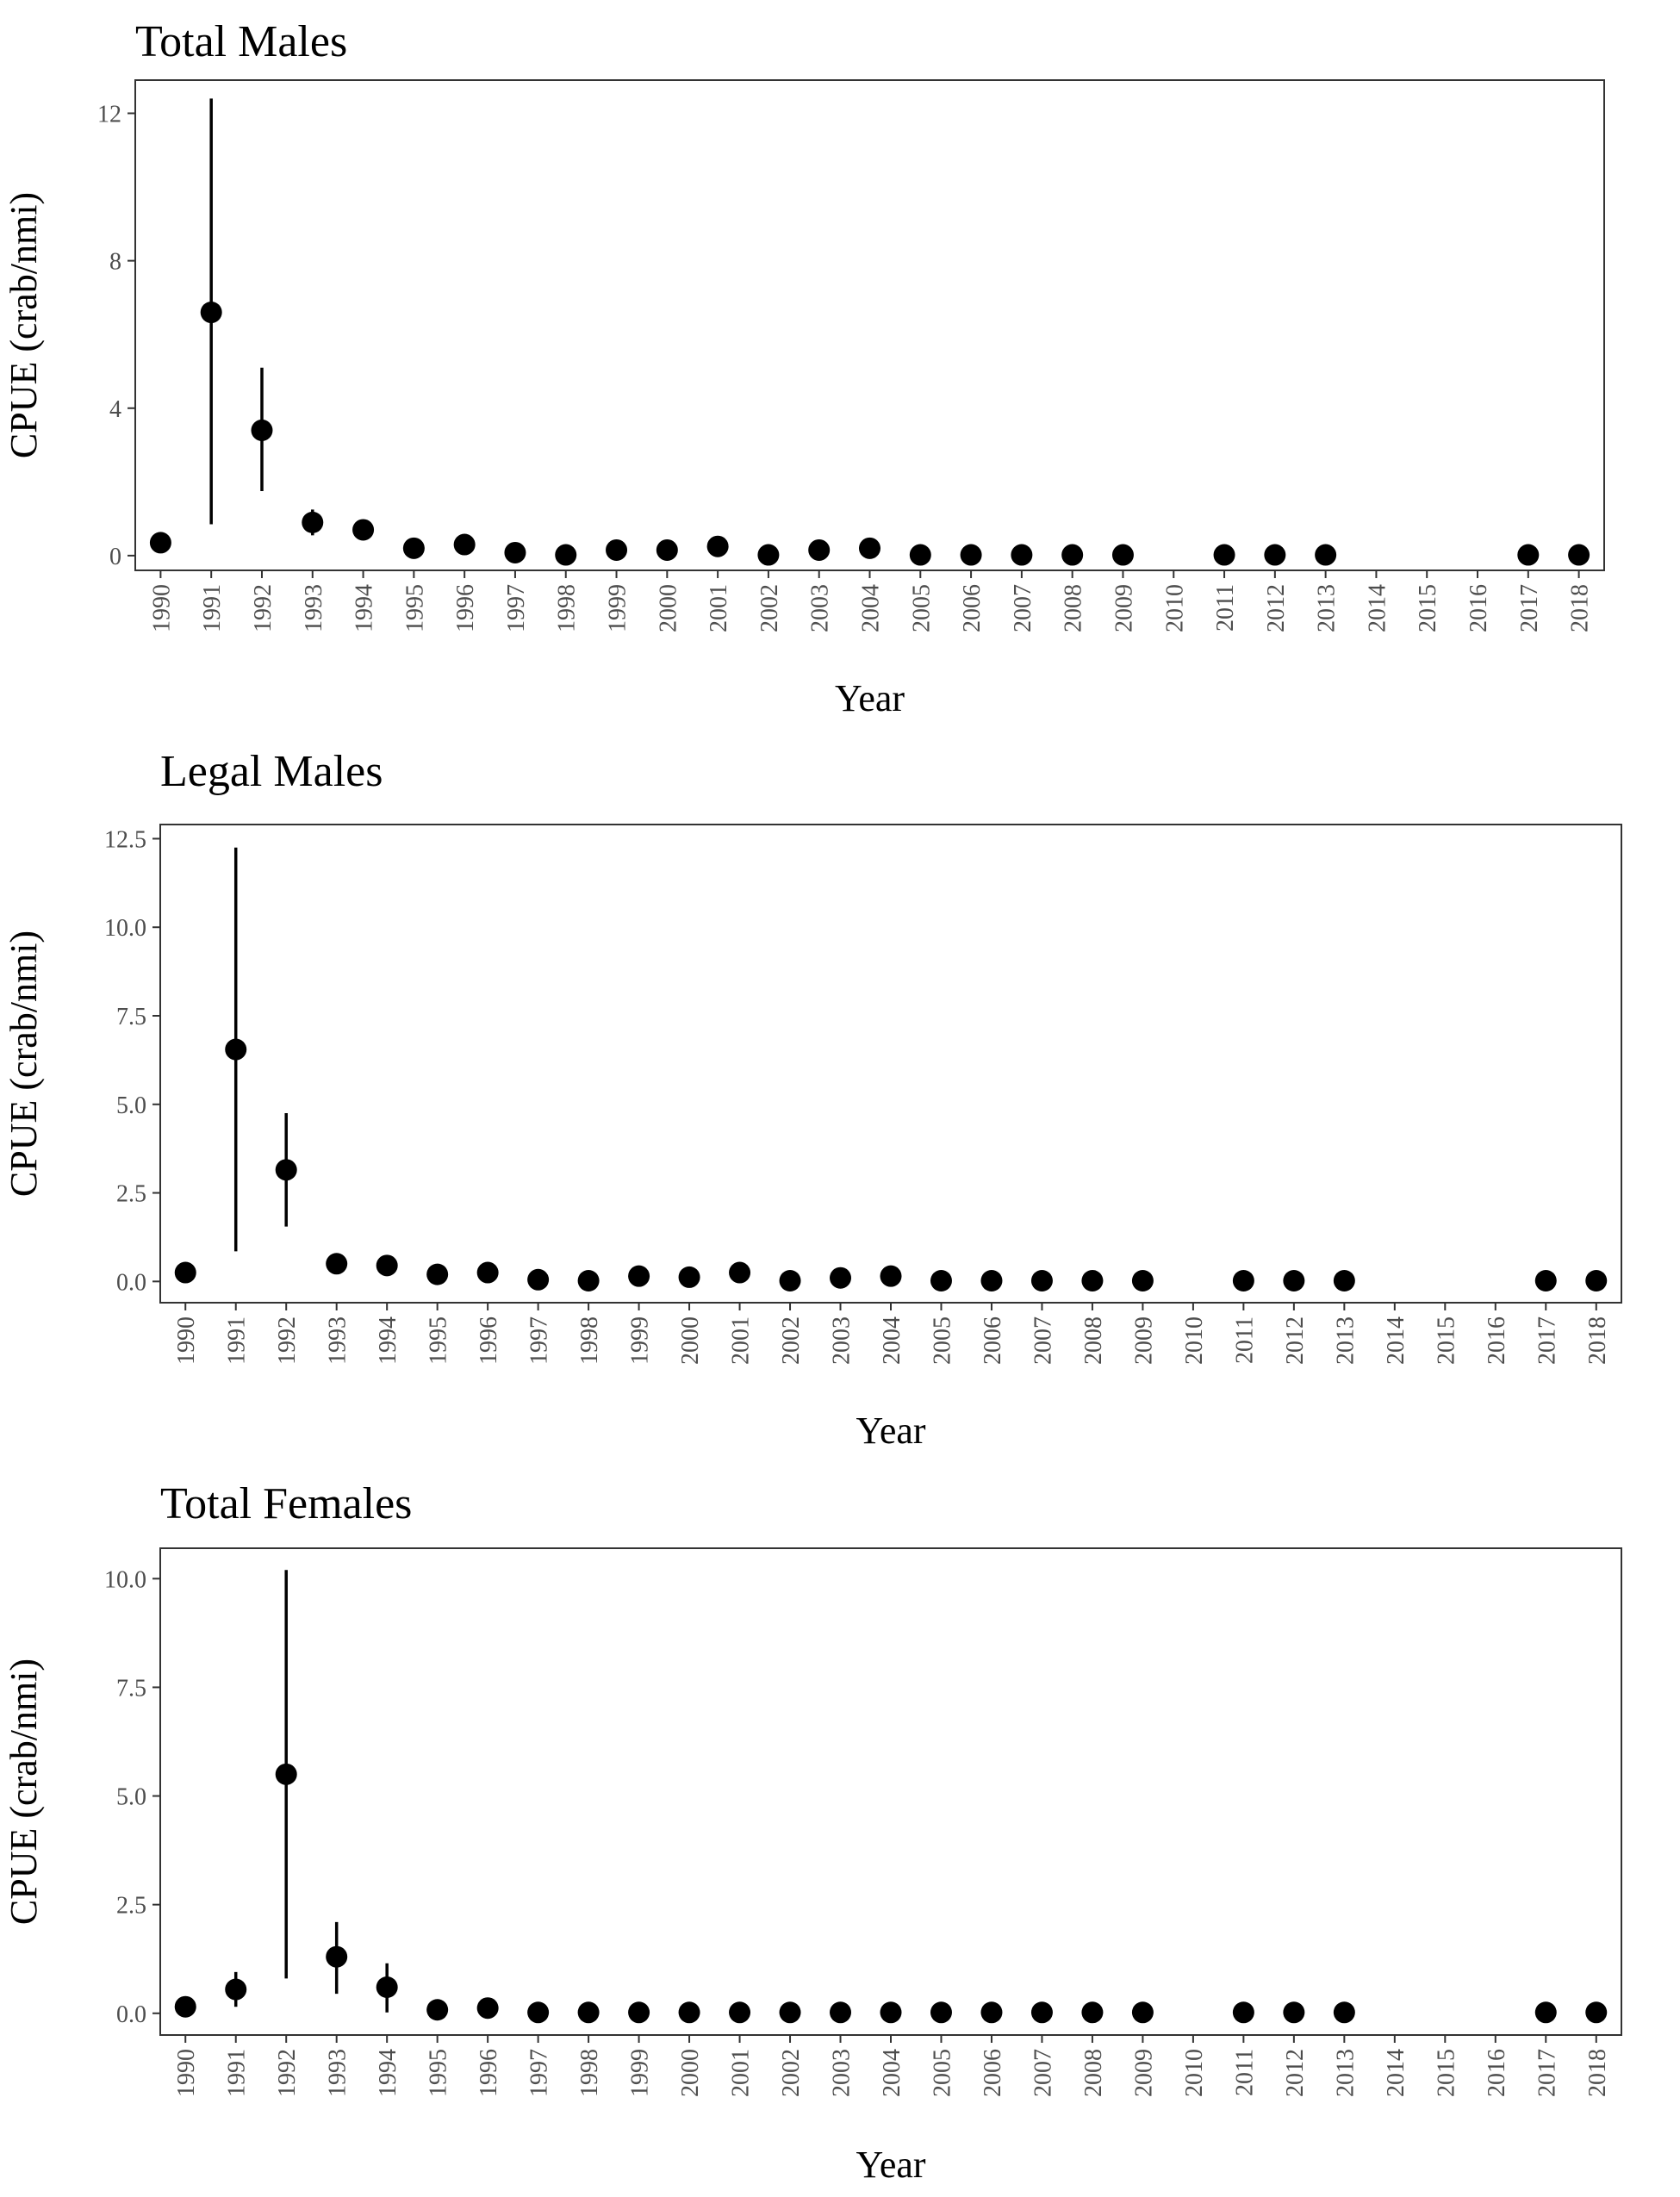 This screenshot has height=2197, width=1680. I want to click on chart-title: Total Males, so click(241, 41).